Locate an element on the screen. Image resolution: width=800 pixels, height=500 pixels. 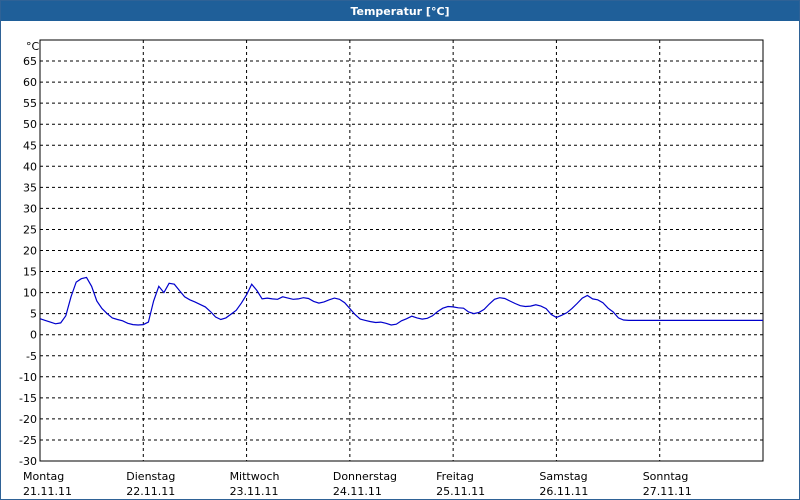
x-tick-day: Dienstag is located at coordinates (150, 476).